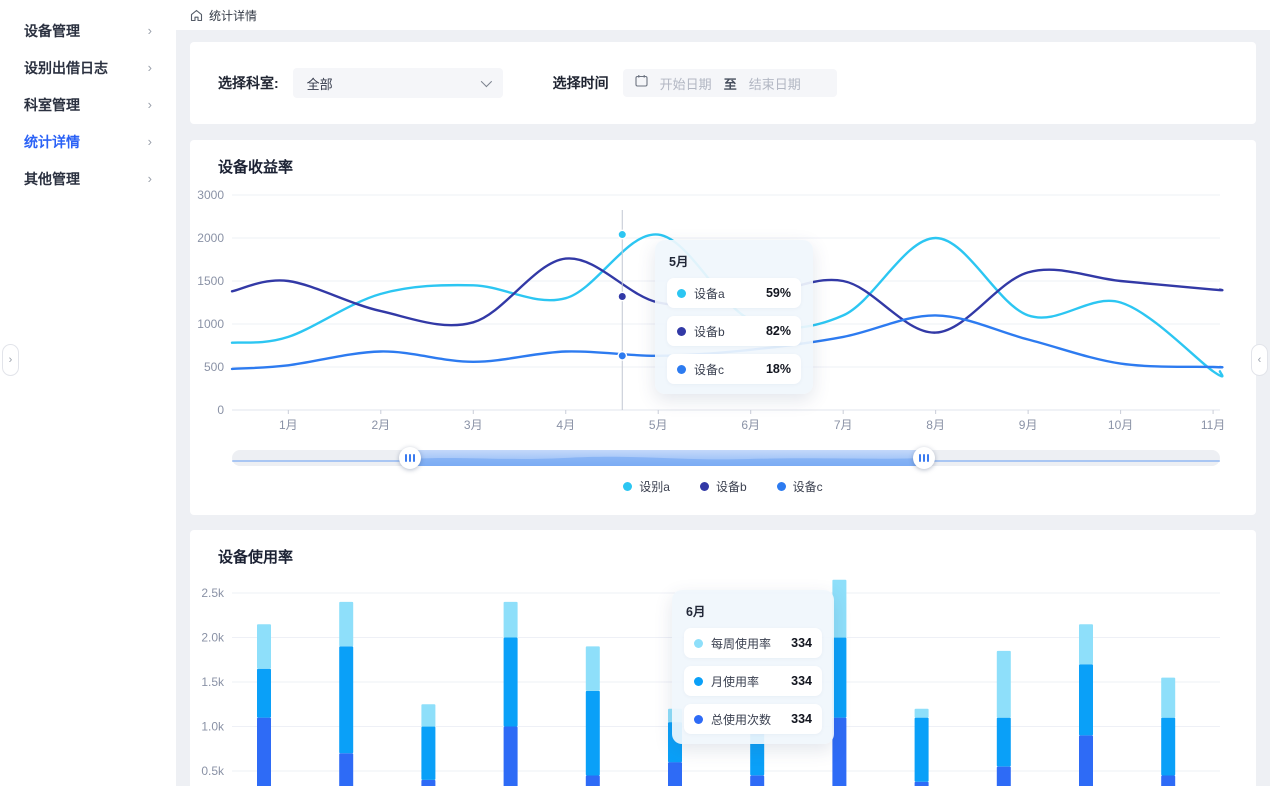  Describe the element at coordinates (750, 425) in the screenshot. I see `x-tick-label: 6月` at that location.